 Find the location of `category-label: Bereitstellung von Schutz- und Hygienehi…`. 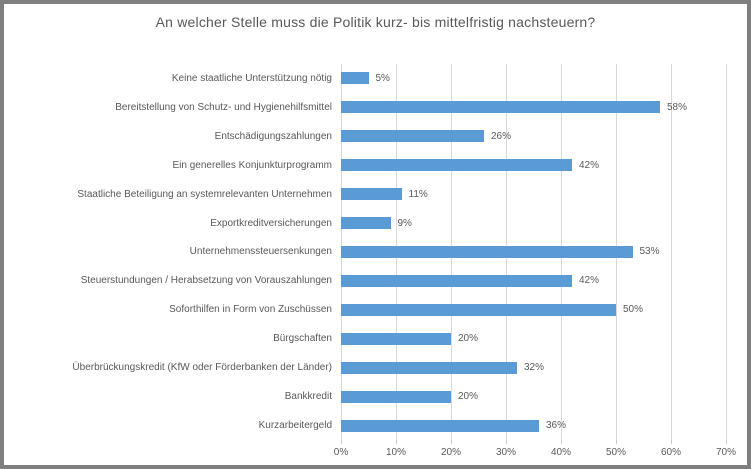

category-label: Bereitstellung von Schutz- und Hygienehi… is located at coordinates (223, 107).